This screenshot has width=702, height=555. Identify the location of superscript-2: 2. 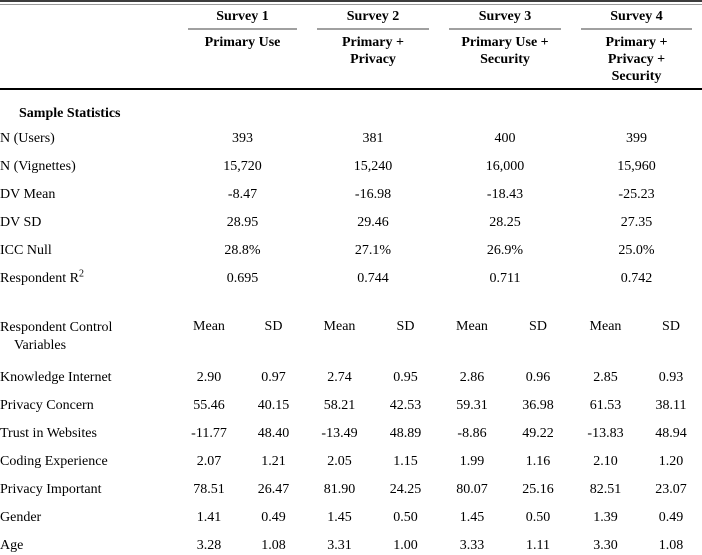
(81, 274).